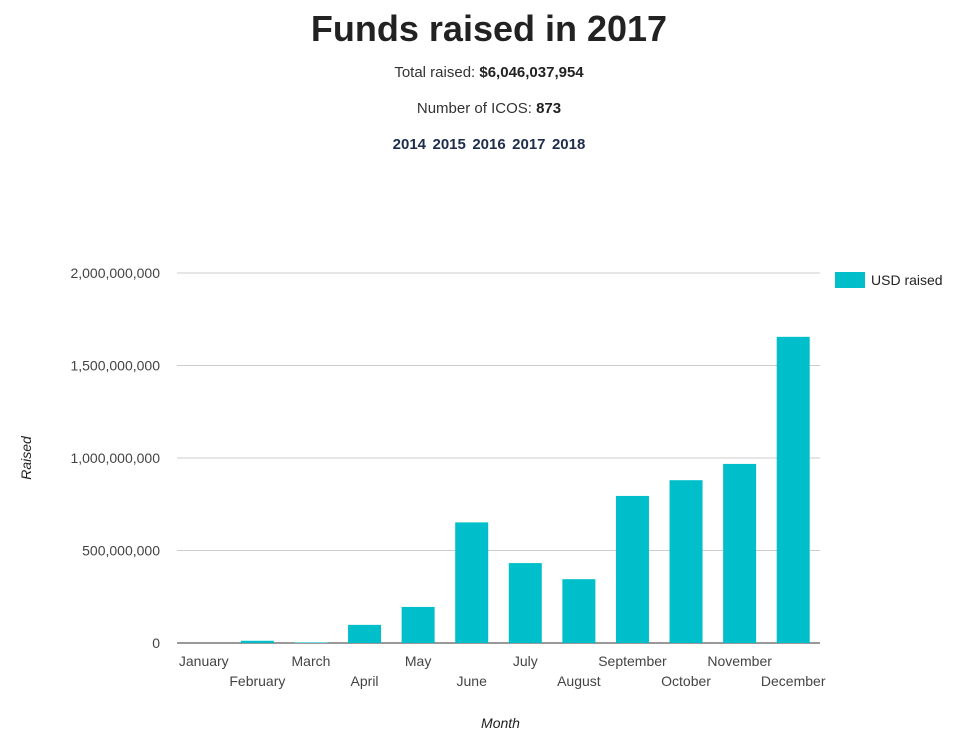  I want to click on x-axis-title: Month, so click(500, 723).